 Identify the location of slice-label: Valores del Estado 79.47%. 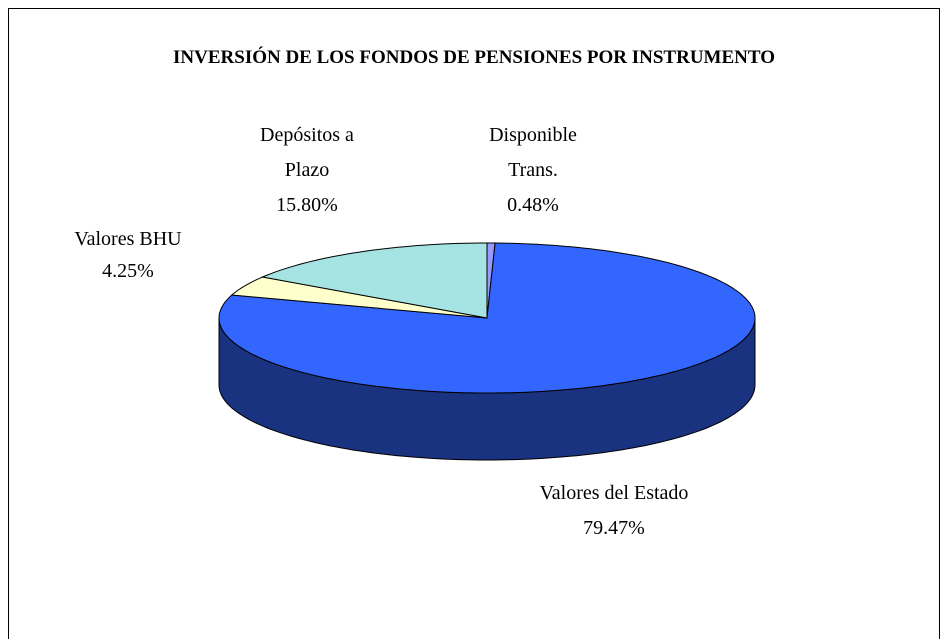
(614, 511).